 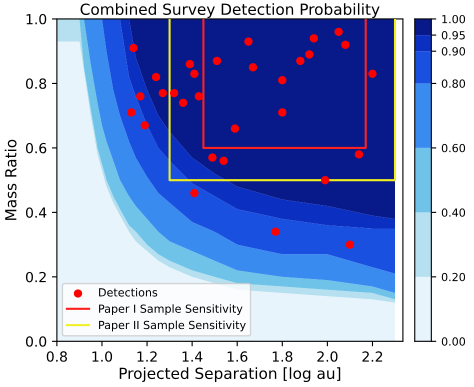 I want to click on legend-label: Paper I Sample Sensitivity, so click(x=171, y=310).